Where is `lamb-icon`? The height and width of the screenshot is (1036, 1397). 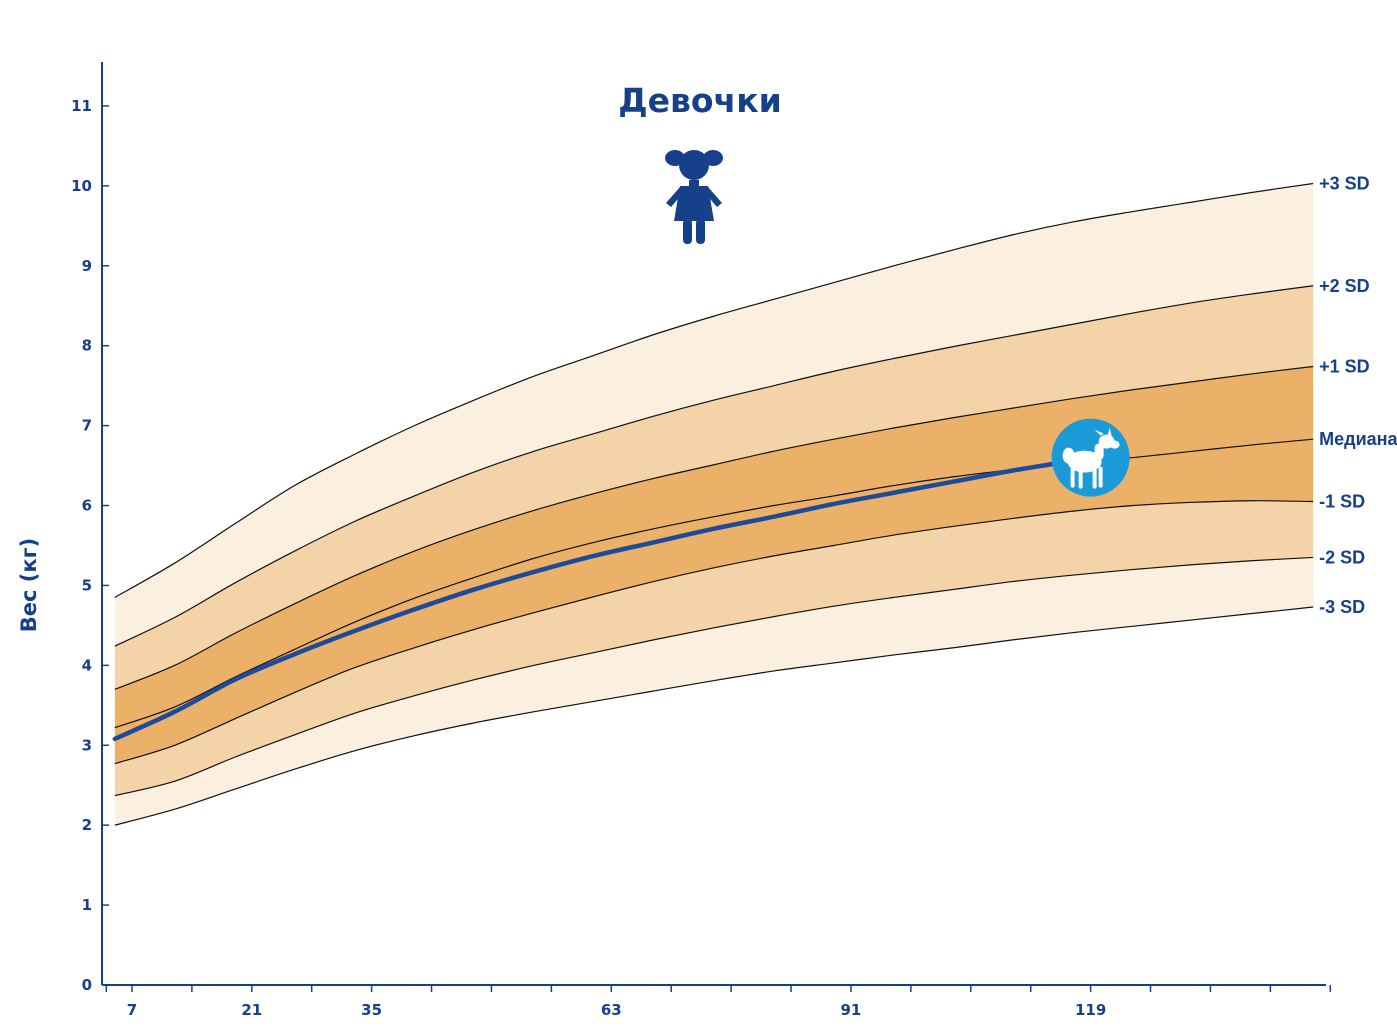
lamb-icon is located at coordinates (1090, 457).